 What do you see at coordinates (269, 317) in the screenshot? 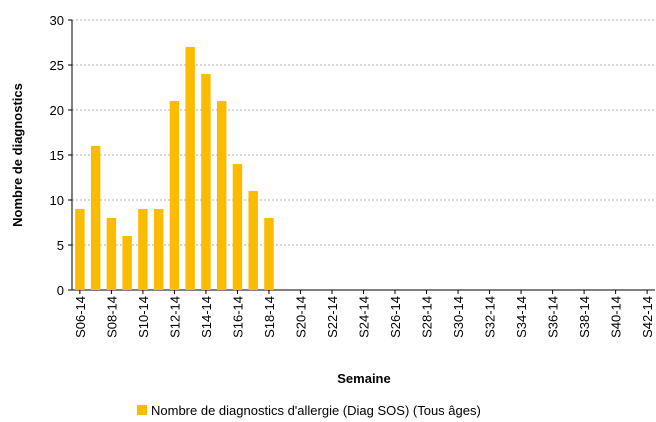
I see `x-tick-label: S18-14` at bounding box center [269, 317].